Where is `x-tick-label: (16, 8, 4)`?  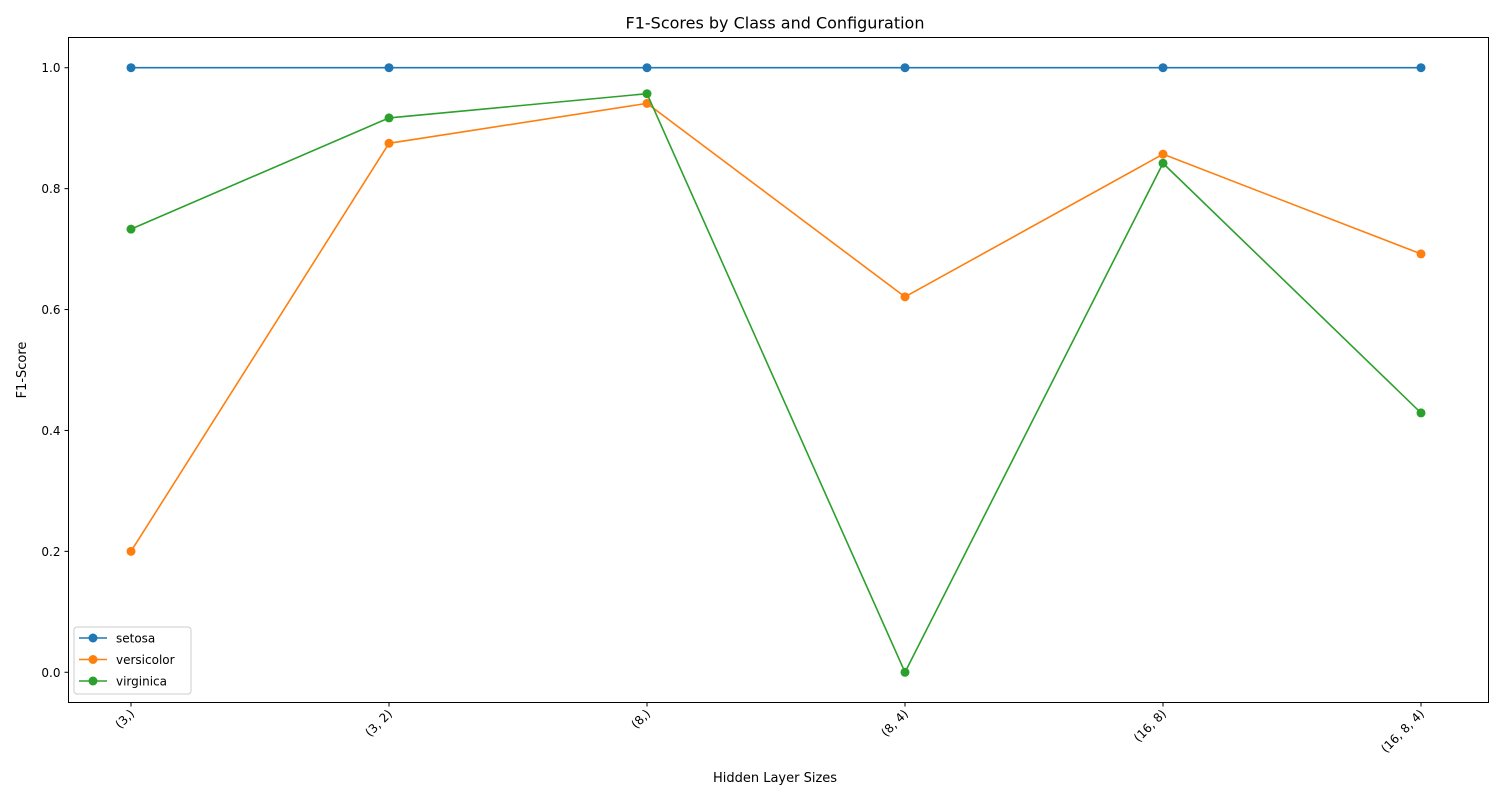 x-tick-label: (16, 8, 4) is located at coordinates (1402, 731).